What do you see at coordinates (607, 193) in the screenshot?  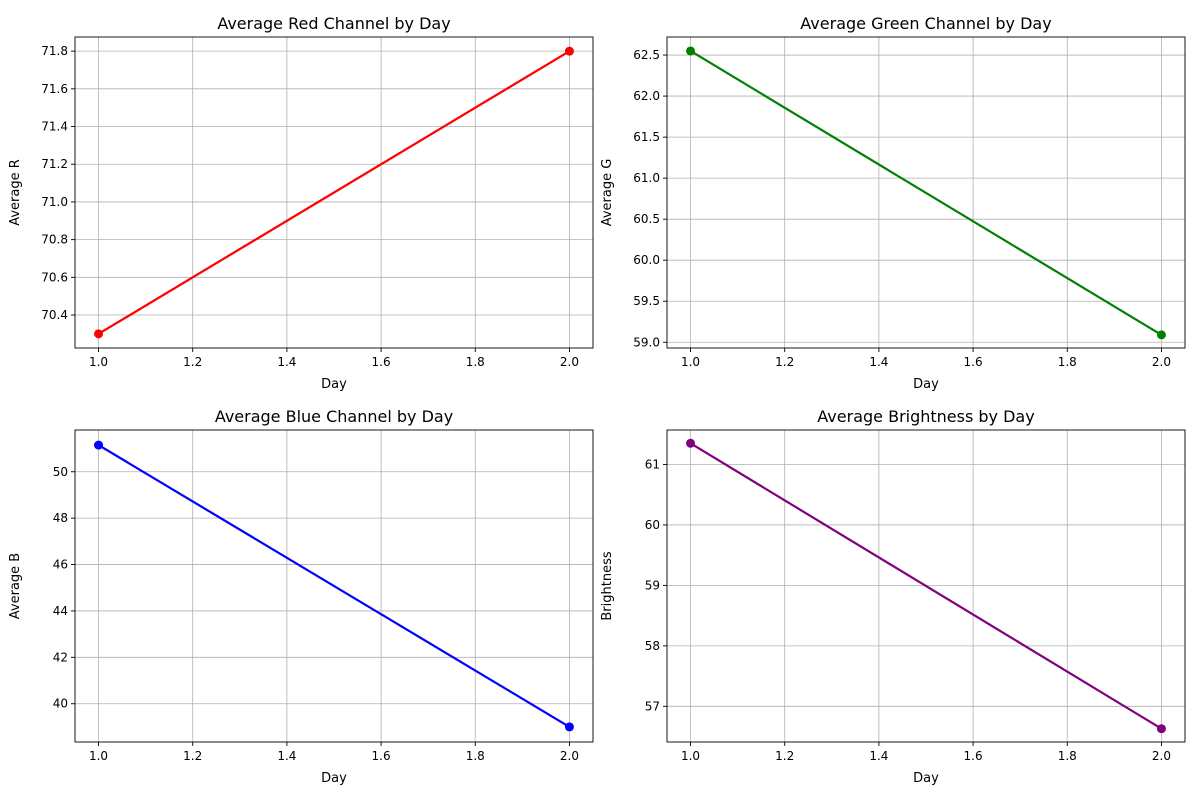 I see `y-axis-label: Average G` at bounding box center [607, 193].